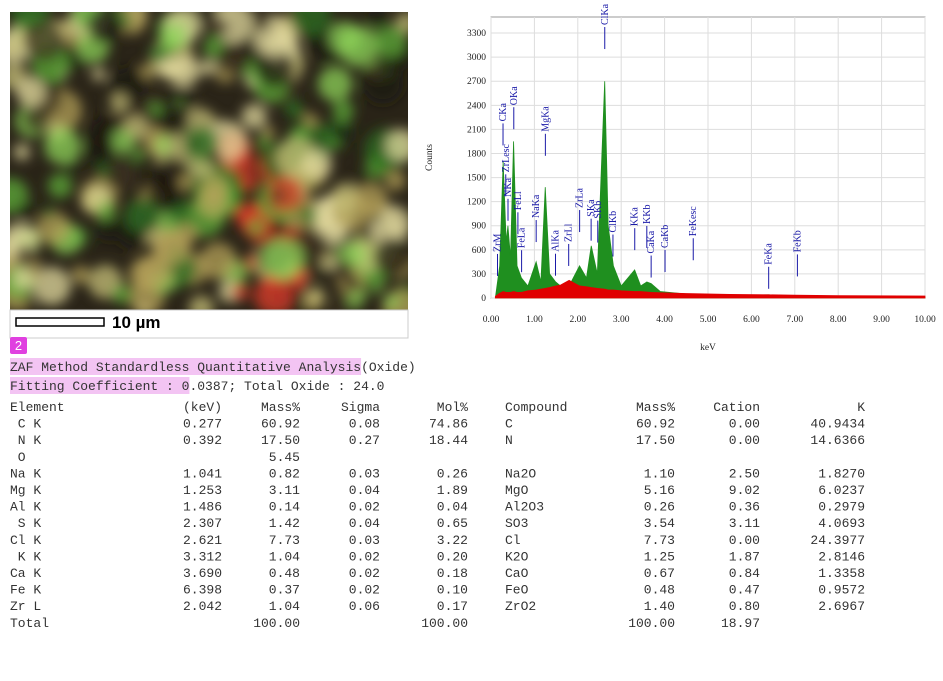 Image resolution: width=943 pixels, height=681 pixels. I want to click on table-cell: 0.2979, so click(841, 507).